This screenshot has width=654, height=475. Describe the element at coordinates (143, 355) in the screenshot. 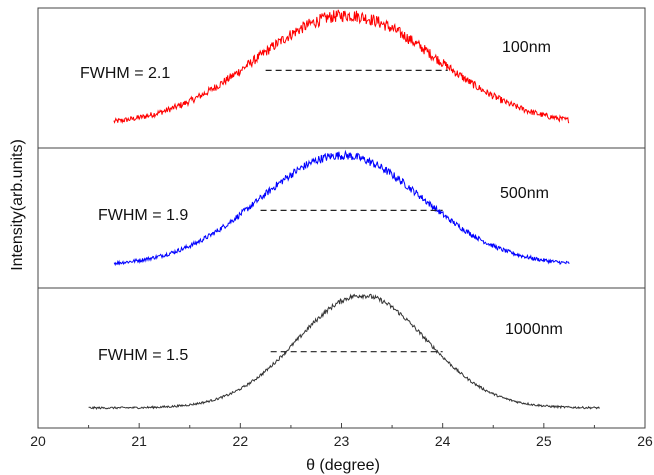

I see `fwhm-label: FWHM = 1.5` at that location.